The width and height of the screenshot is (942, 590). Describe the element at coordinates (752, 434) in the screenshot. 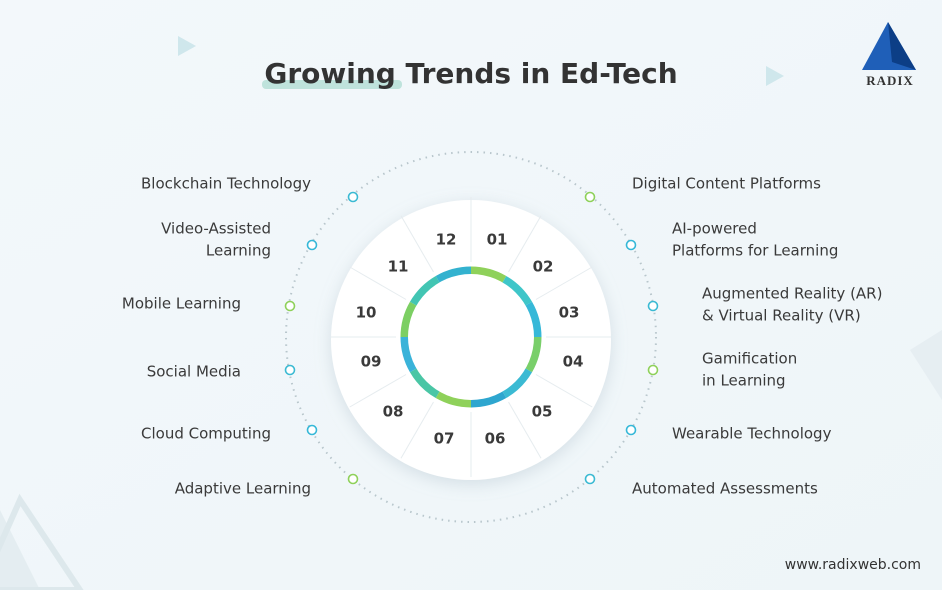

I see `trend-label: Wearable Technology` at that location.